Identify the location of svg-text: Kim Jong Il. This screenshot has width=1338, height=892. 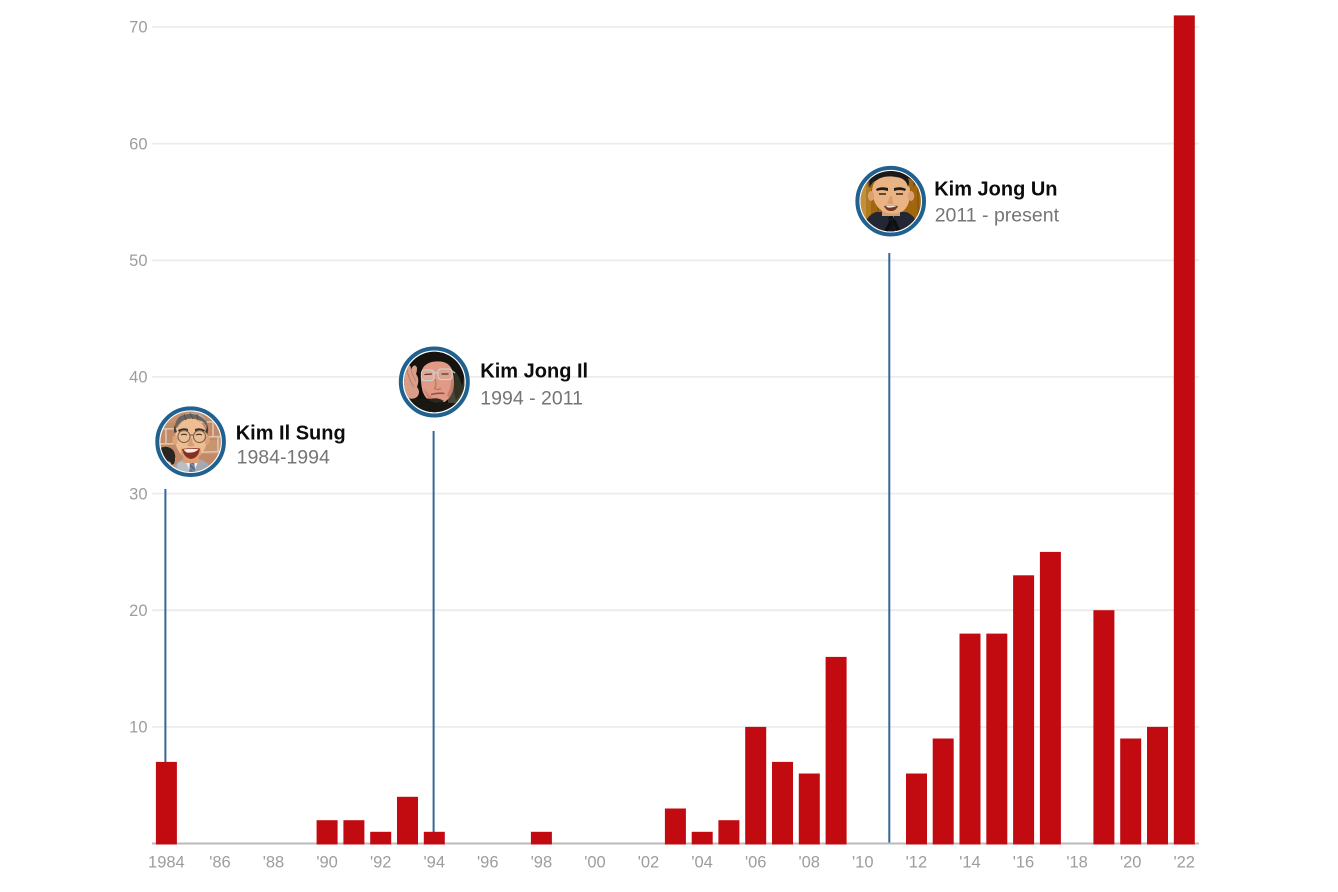
(534, 372).